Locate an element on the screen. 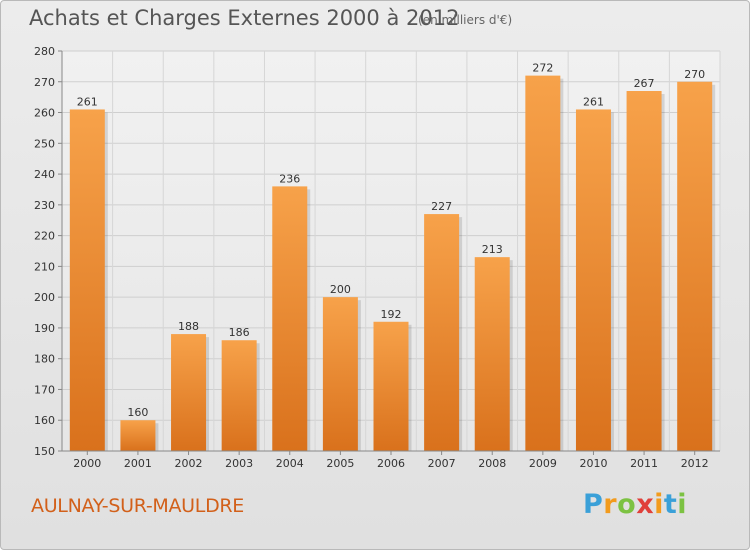 The width and height of the screenshot is (750, 550). x-tick-label: 2009 is located at coordinates (543, 463).